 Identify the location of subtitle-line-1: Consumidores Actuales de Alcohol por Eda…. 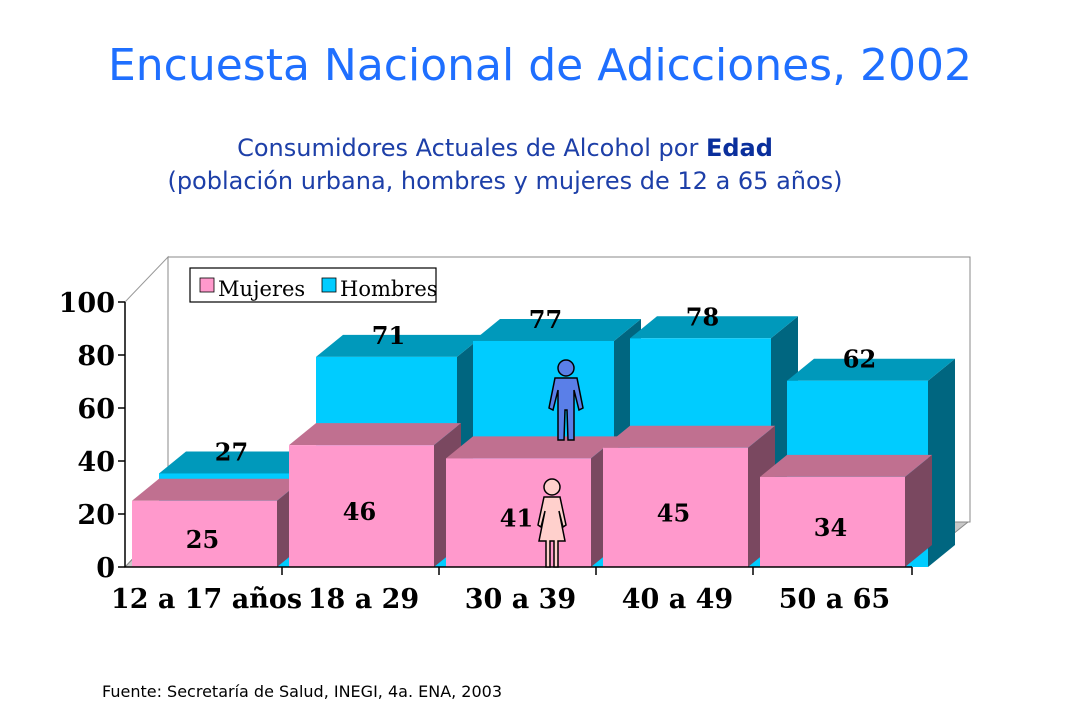
(505, 148).